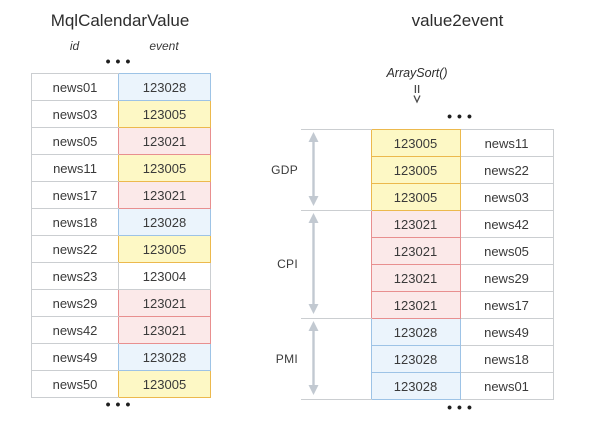  I want to click on table-row: news05 123021, so click(121, 141).